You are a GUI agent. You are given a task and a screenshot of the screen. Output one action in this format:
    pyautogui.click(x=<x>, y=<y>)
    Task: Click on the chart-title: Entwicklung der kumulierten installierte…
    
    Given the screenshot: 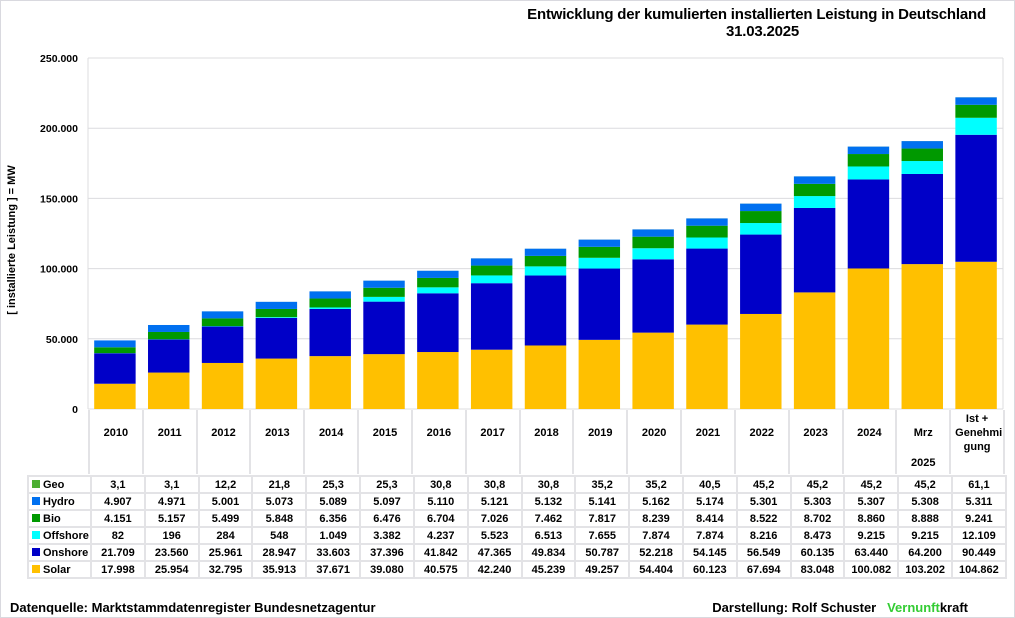 What is the action you would take?
    pyautogui.click(x=507, y=23)
    